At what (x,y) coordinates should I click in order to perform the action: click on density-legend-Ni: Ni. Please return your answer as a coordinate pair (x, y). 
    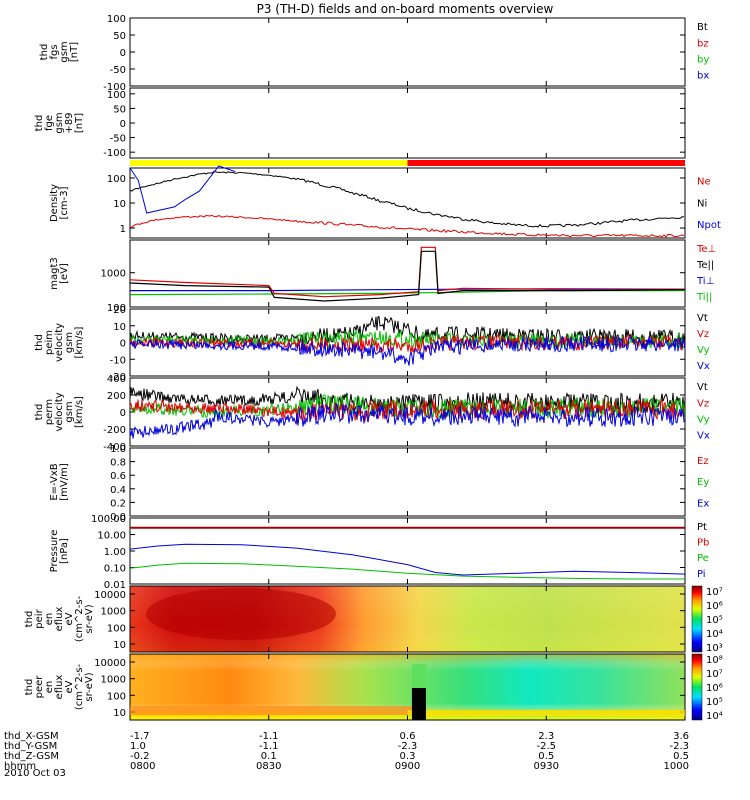
    Looking at the image, I should click on (702, 203).